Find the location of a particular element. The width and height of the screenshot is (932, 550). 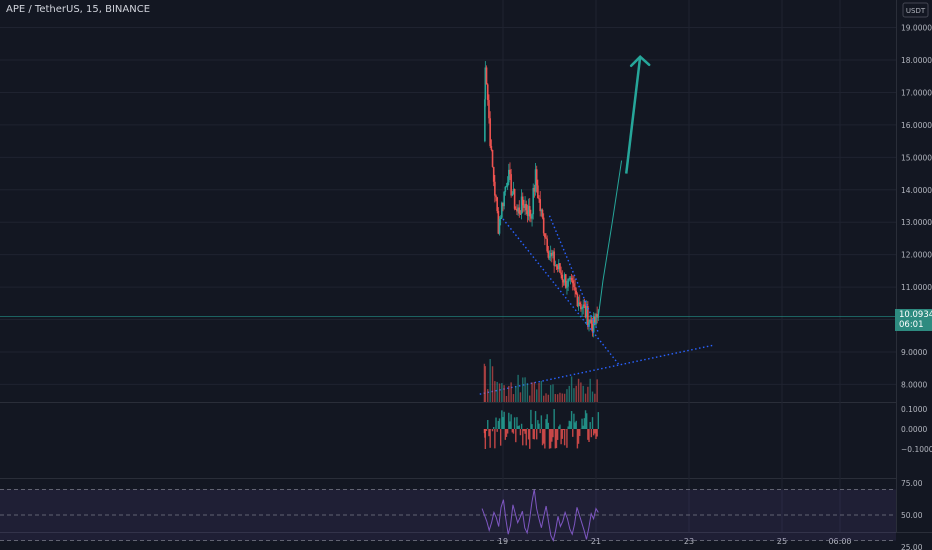

time-tick-label: 19 is located at coordinates (503, 541).